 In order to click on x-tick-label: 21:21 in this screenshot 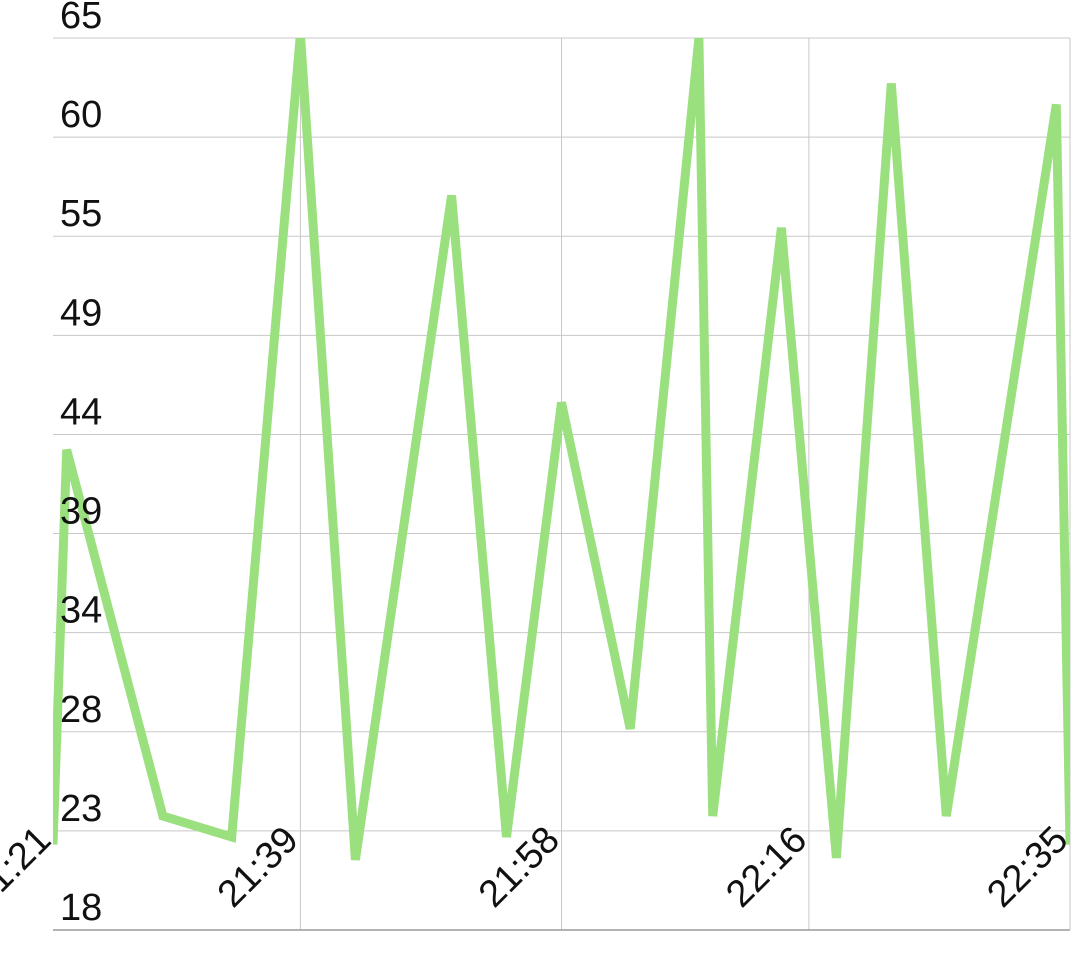, I will do `click(29, 867)`.